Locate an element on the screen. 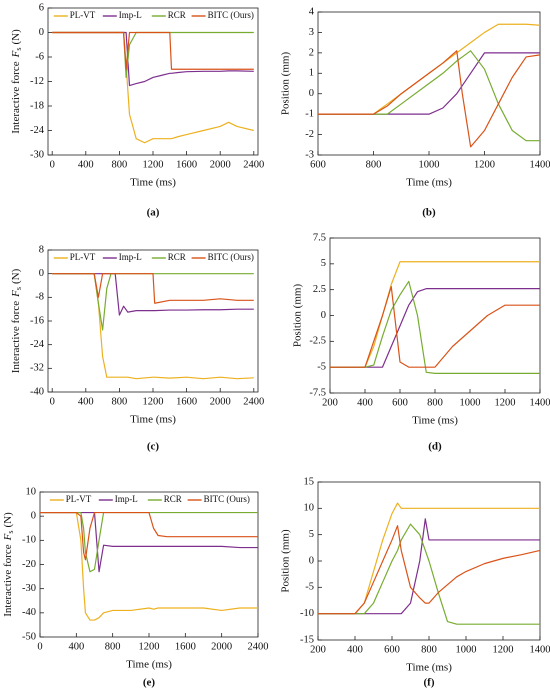 Image resolution: width=550 pixels, height=696 pixels. y-tick-label: -2.5 is located at coordinates (317, 341).